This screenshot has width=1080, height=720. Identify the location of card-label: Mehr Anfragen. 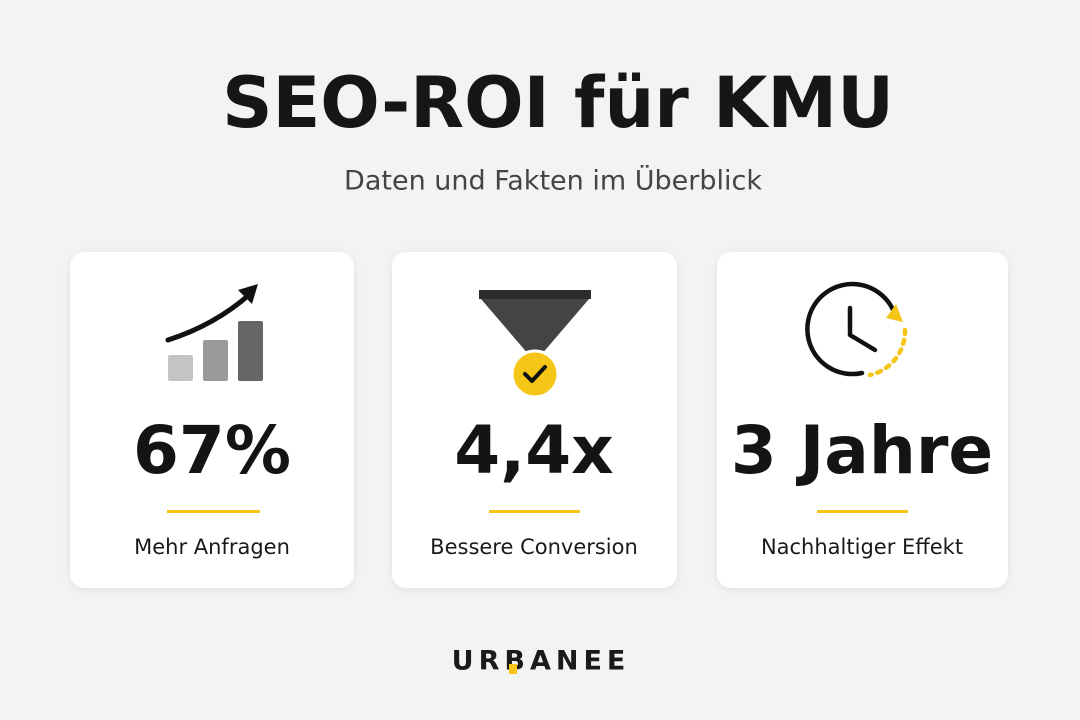
(212, 547).